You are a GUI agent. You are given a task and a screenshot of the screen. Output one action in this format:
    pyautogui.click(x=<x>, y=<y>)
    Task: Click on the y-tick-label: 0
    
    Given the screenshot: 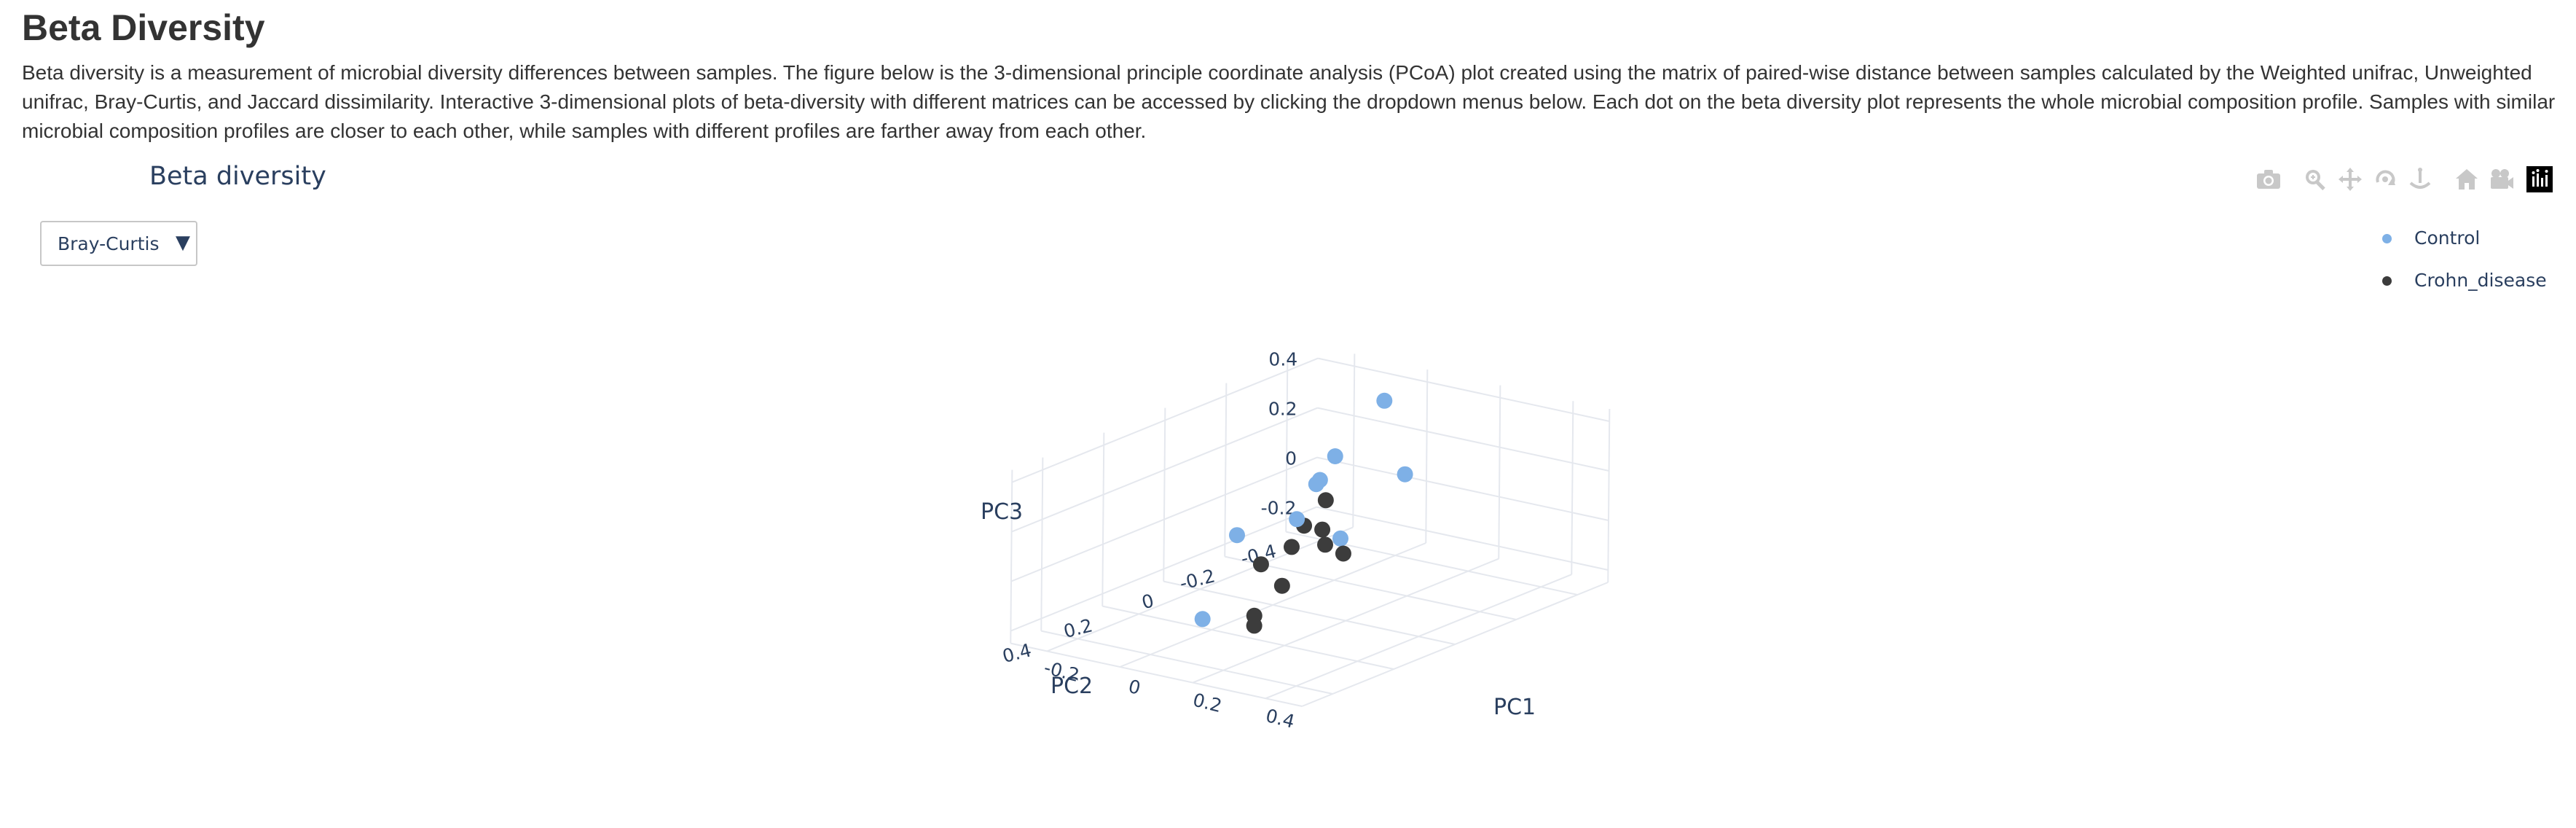 What is the action you would take?
    pyautogui.click(x=1147, y=601)
    